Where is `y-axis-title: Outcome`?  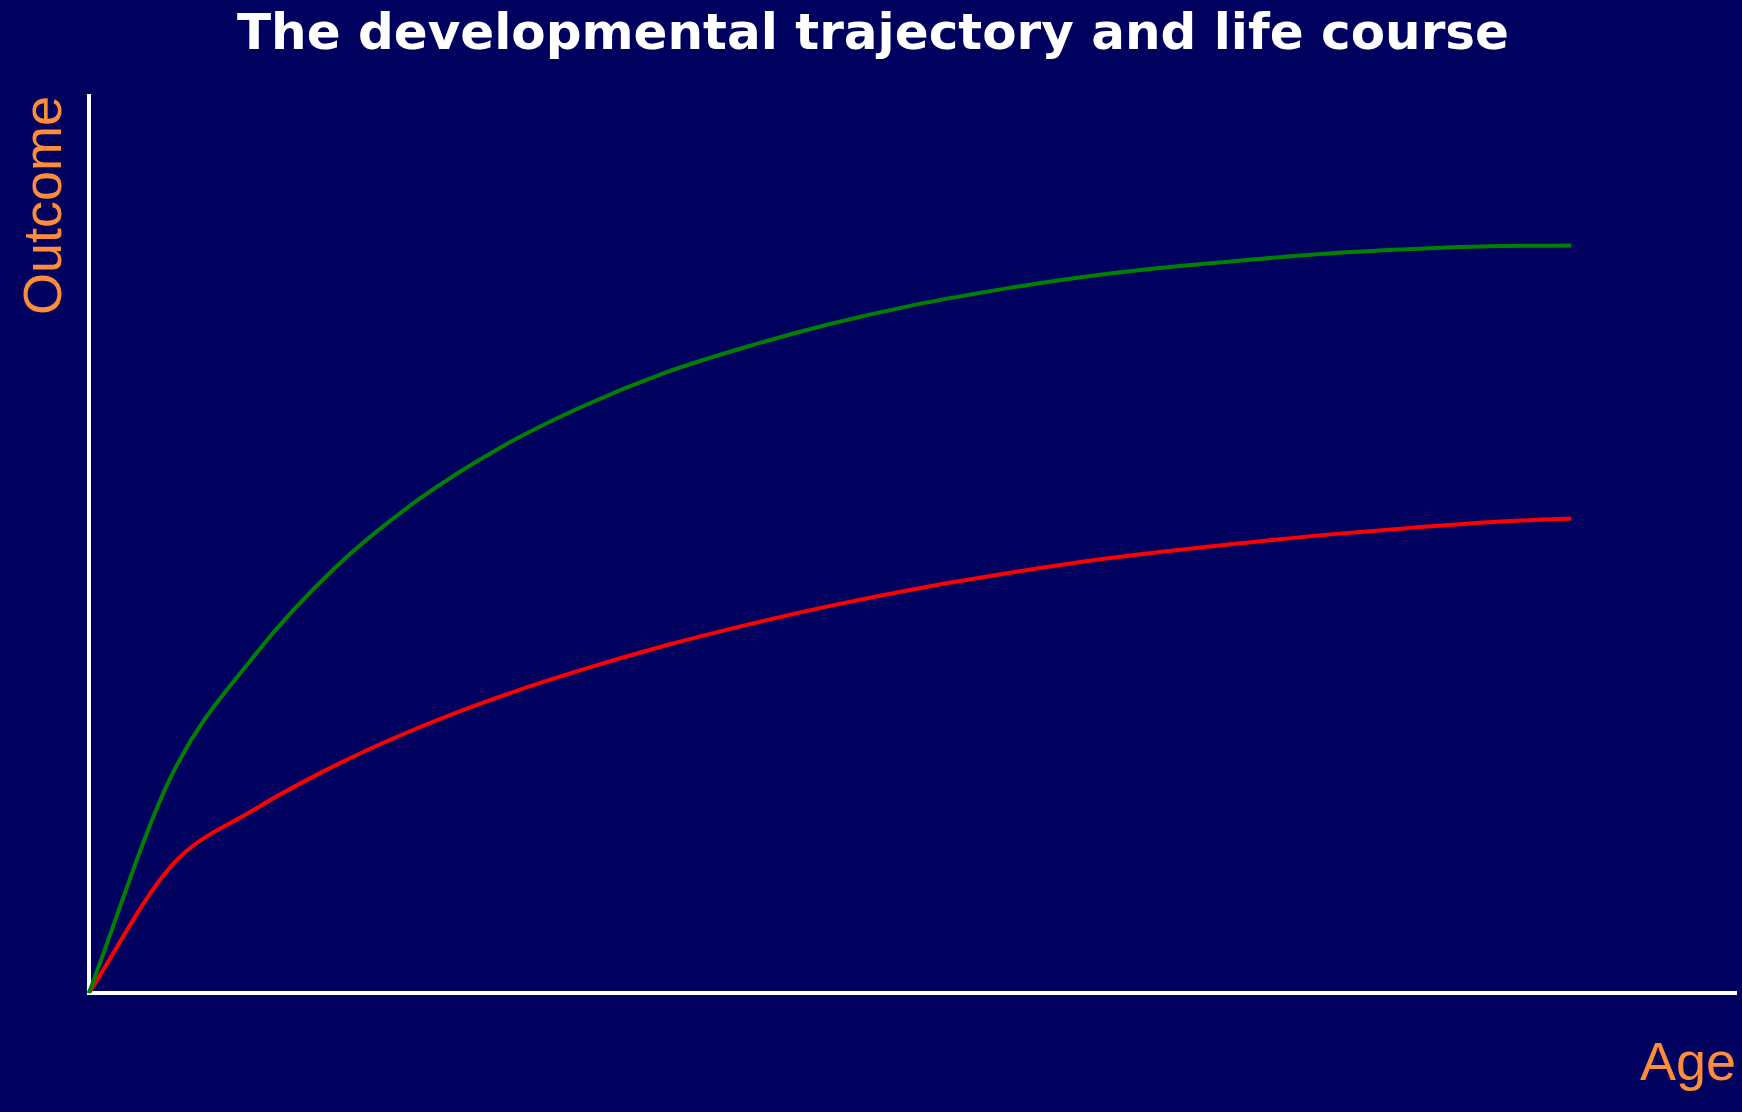 y-axis-title: Outcome is located at coordinates (42, 206).